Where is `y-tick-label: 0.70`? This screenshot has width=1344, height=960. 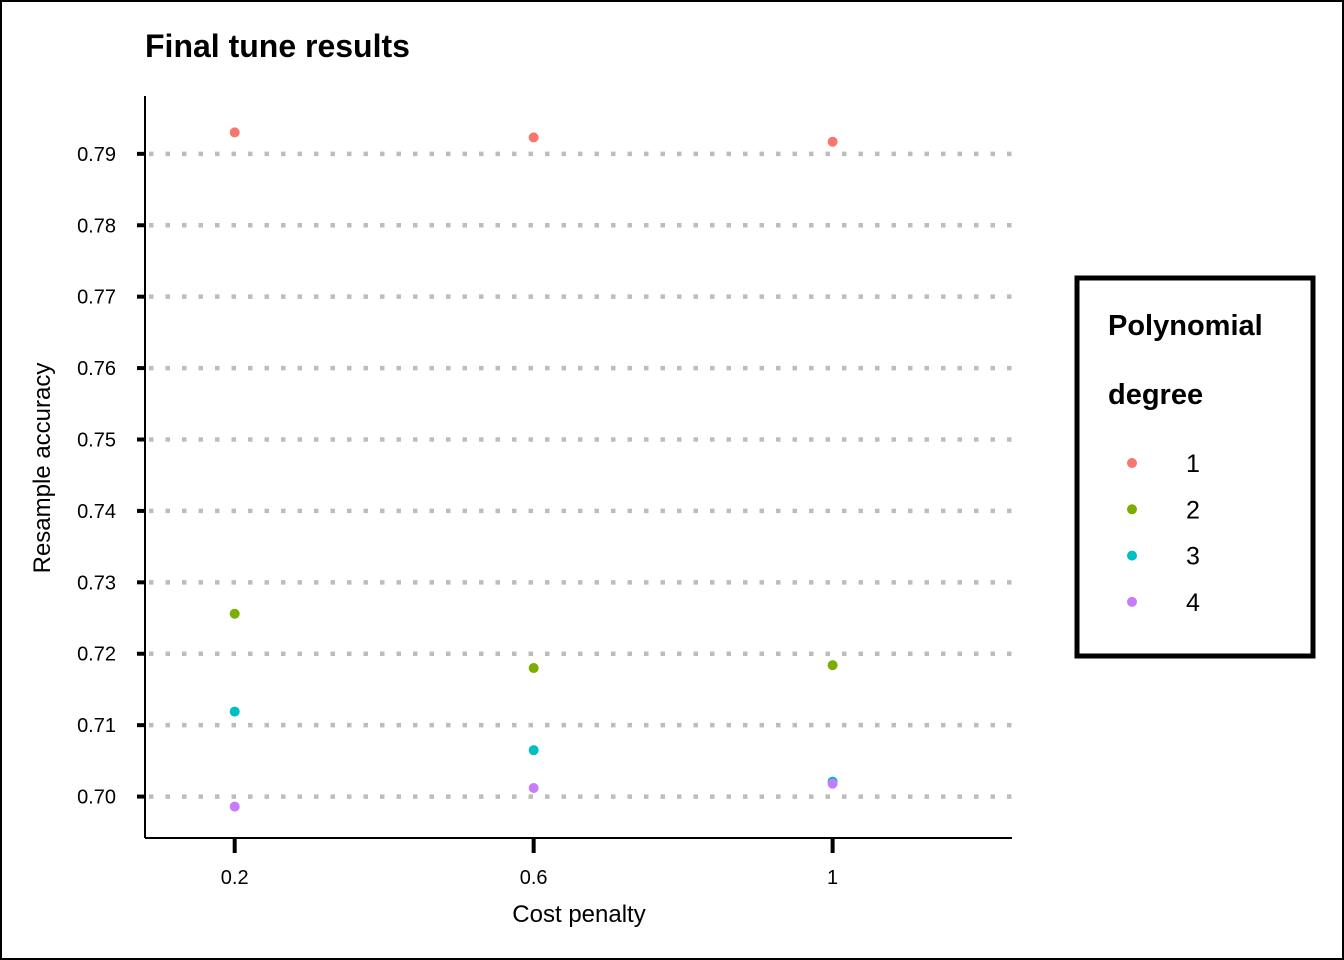 y-tick-label: 0.70 is located at coordinates (96, 798).